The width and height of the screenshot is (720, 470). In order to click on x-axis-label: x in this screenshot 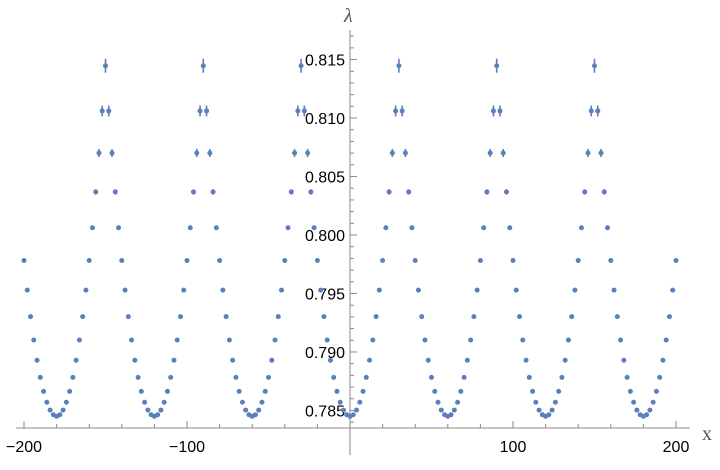, I will do `click(707, 434)`.